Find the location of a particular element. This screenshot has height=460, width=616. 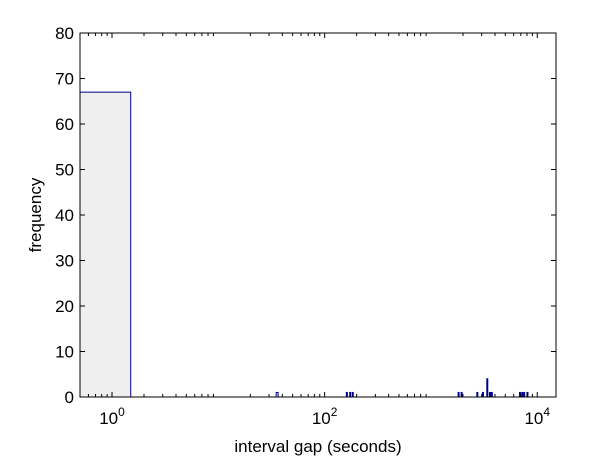

y-tick-label: 40 is located at coordinates (64, 215).